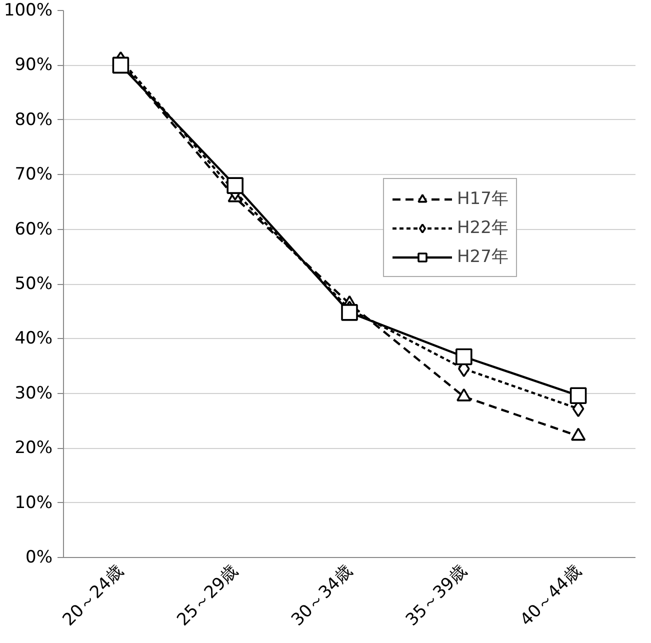 This screenshot has width=651, height=643. What do you see at coordinates (482, 228) in the screenshot?
I see `legend-label: H22年` at bounding box center [482, 228].